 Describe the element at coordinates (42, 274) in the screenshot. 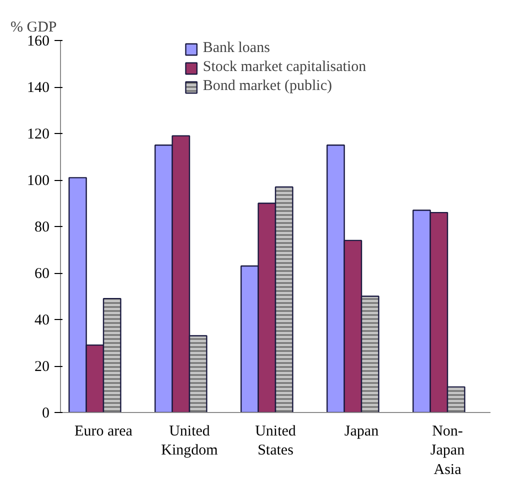

I see `y-tick-label: 60` at that location.